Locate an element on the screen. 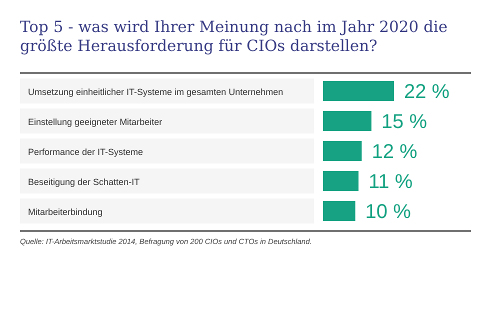 The image size is (495, 324). y-tick-label: Mitarbeiterbindung is located at coordinates (65, 212).